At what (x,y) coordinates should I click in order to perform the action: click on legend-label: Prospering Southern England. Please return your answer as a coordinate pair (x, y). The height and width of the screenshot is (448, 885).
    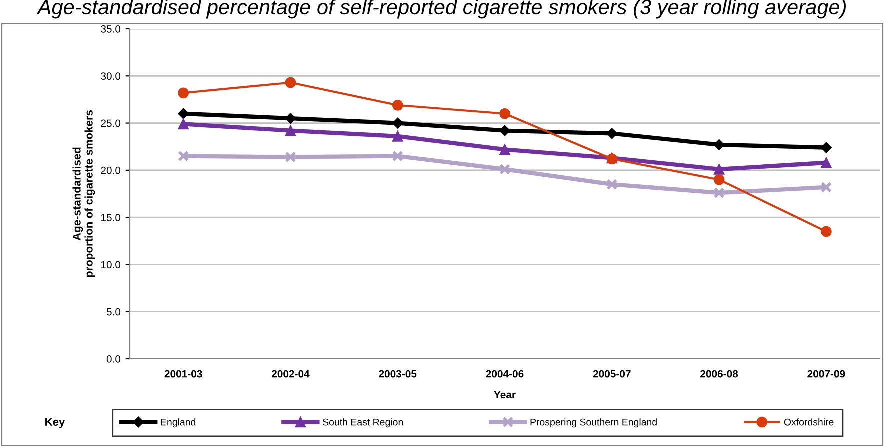
    Looking at the image, I should click on (593, 423).